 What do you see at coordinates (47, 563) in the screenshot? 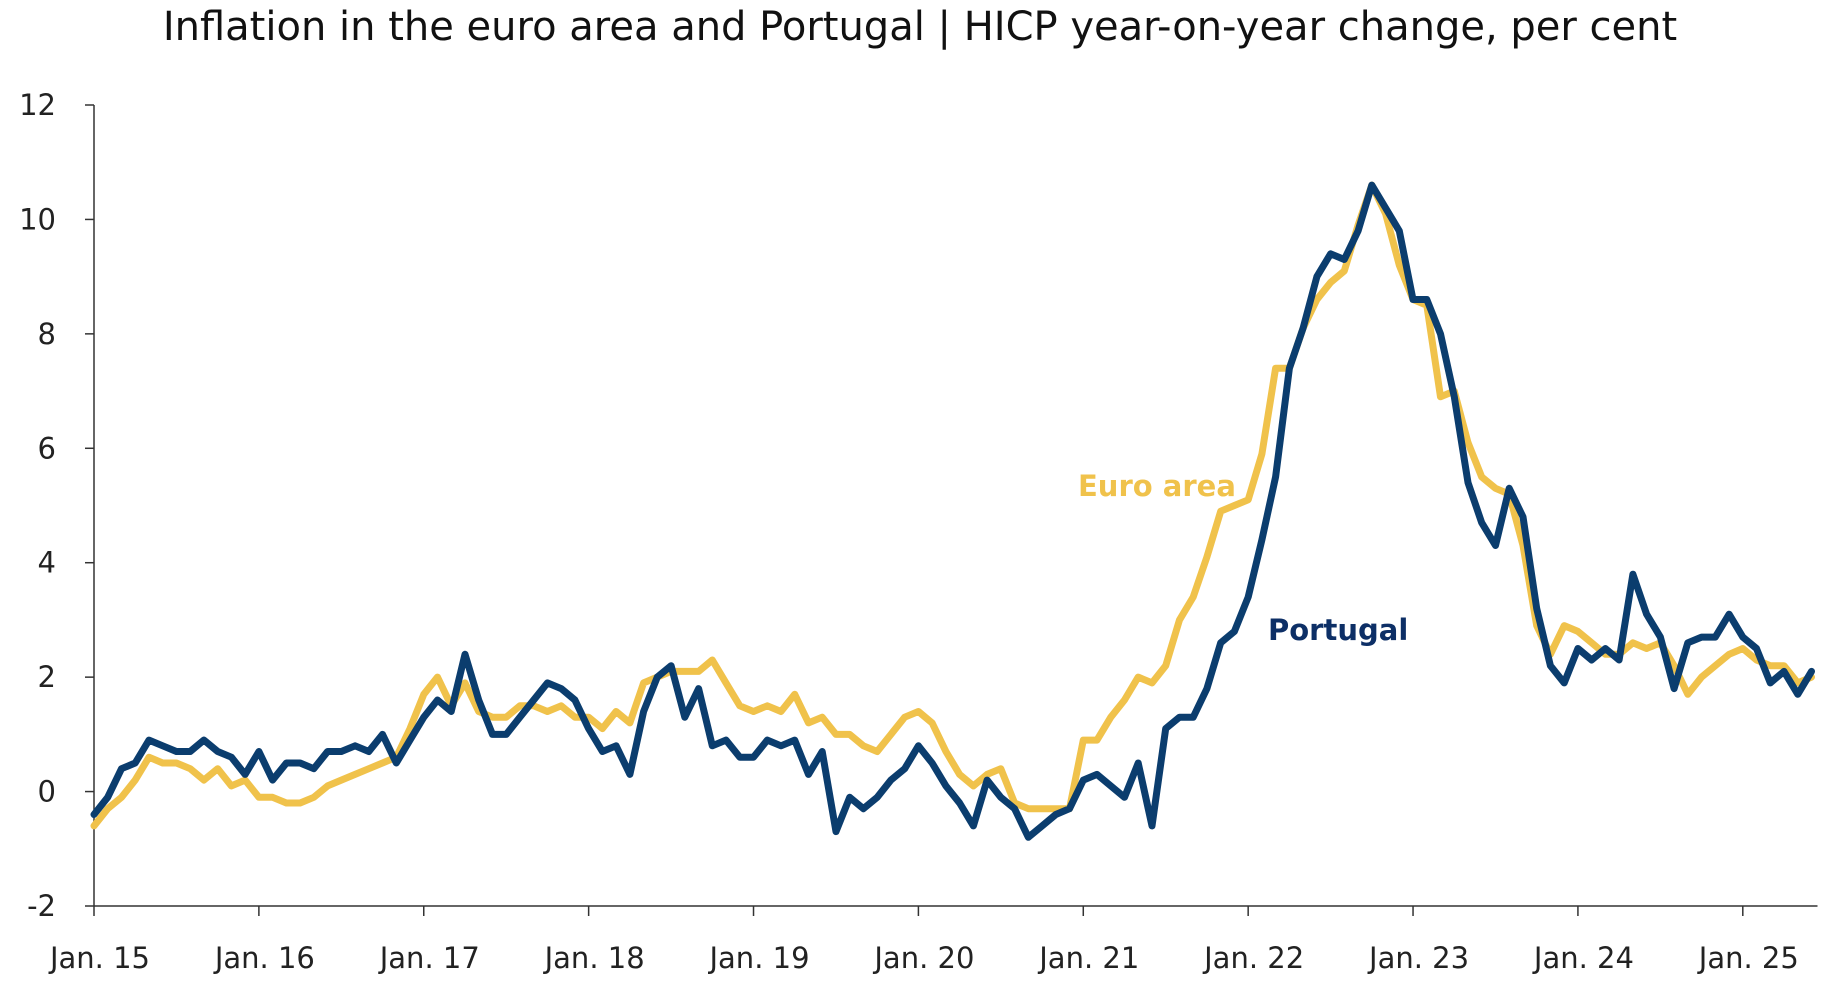
I see `y-tick-label: 4` at bounding box center [47, 563].